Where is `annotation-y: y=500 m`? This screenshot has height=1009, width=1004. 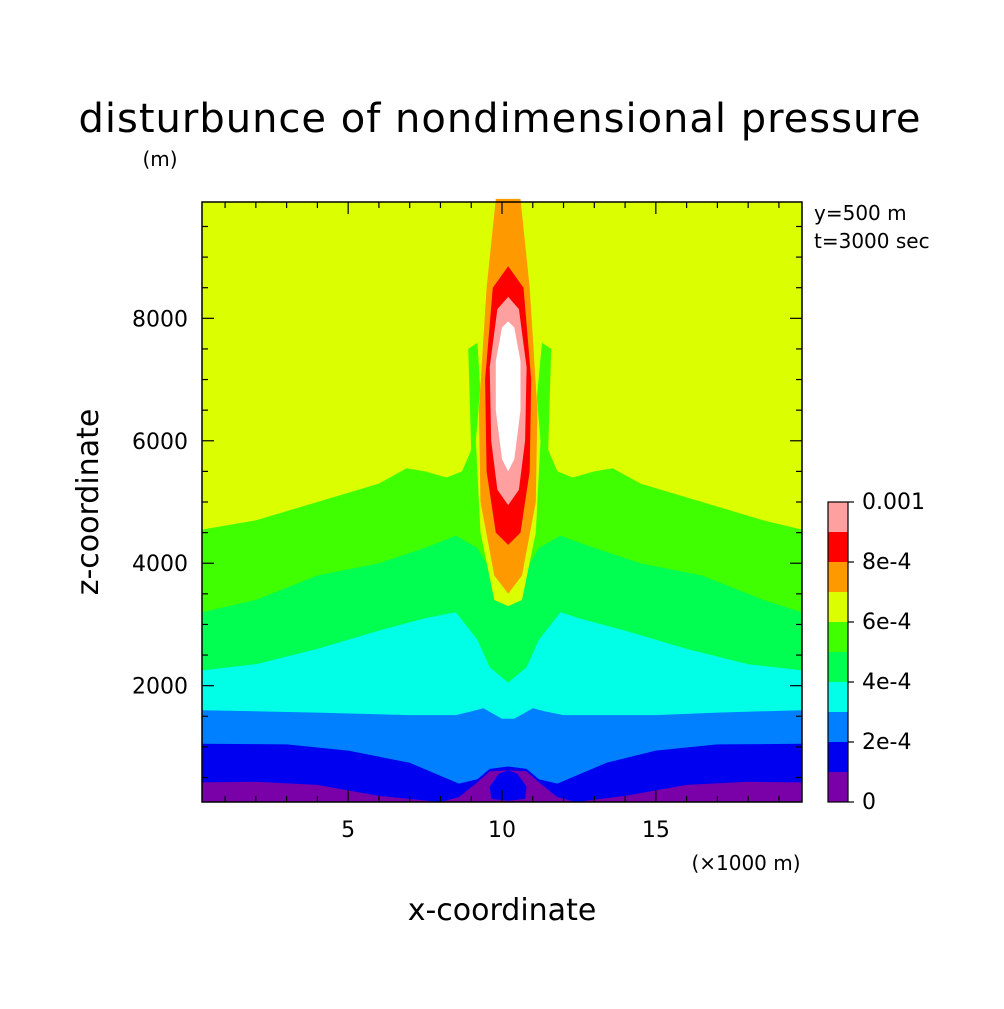
annotation-y: y=500 m is located at coordinates (860, 213).